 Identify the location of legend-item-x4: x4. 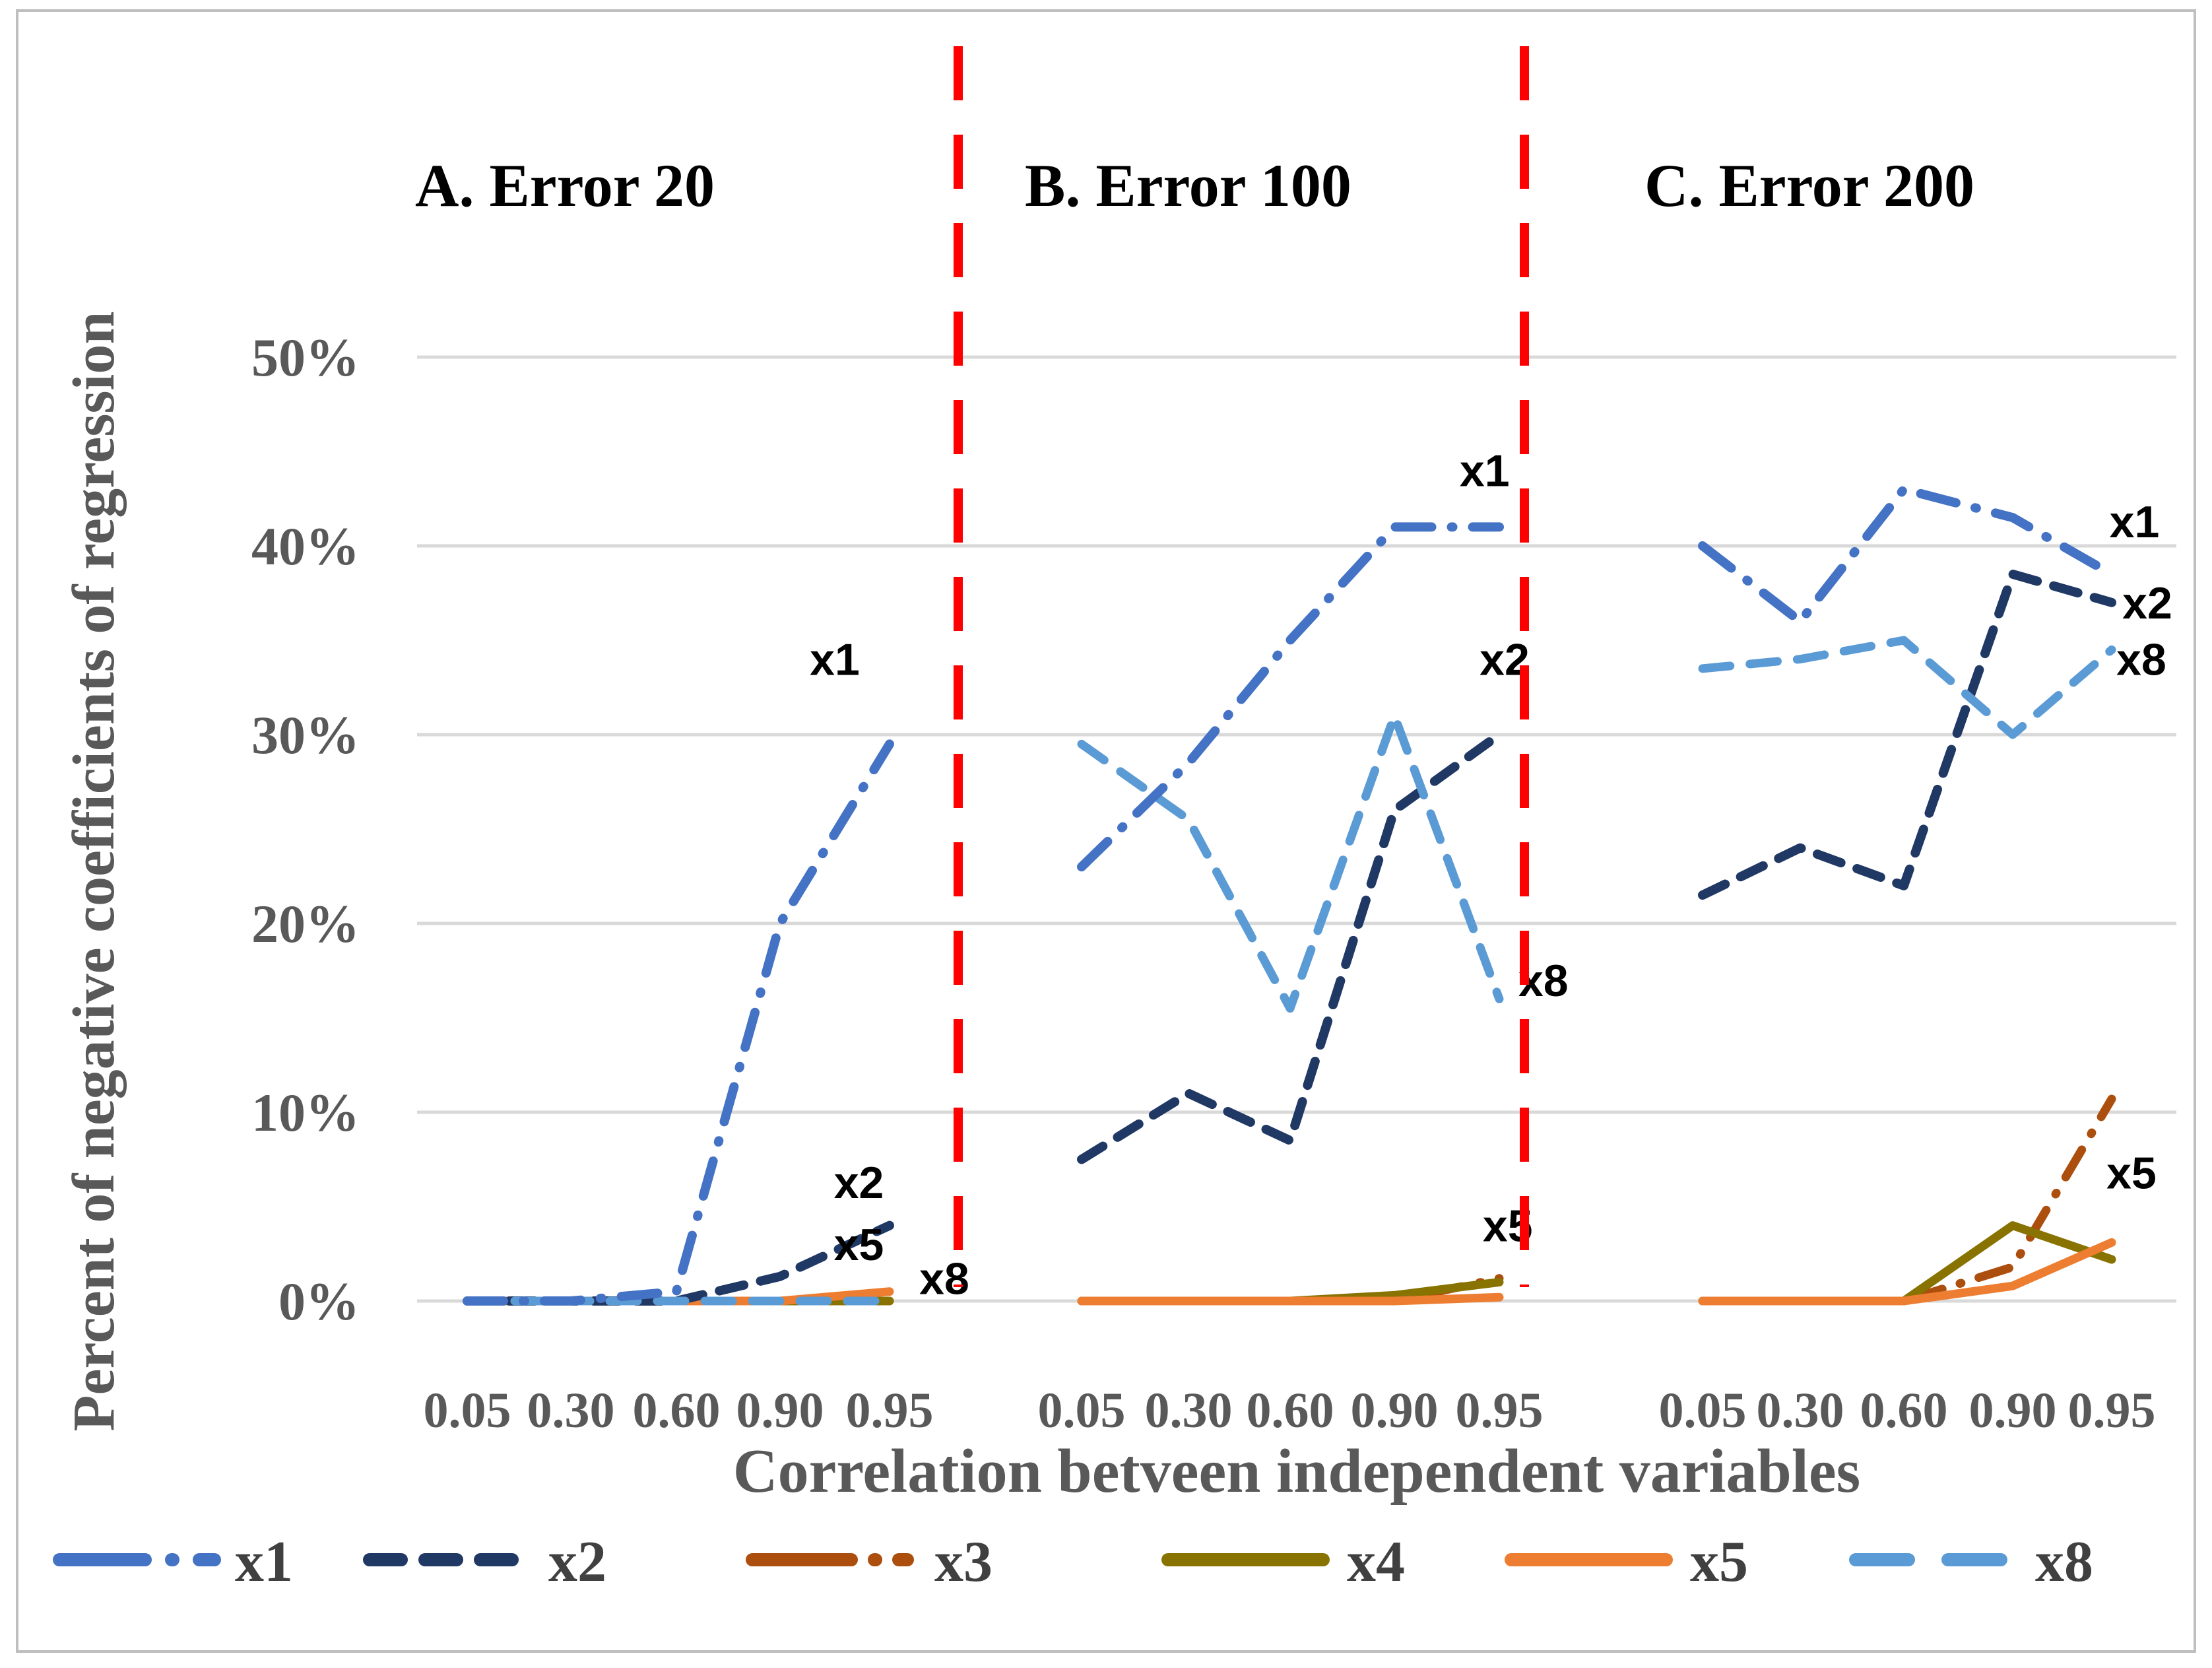
(1283, 1562).